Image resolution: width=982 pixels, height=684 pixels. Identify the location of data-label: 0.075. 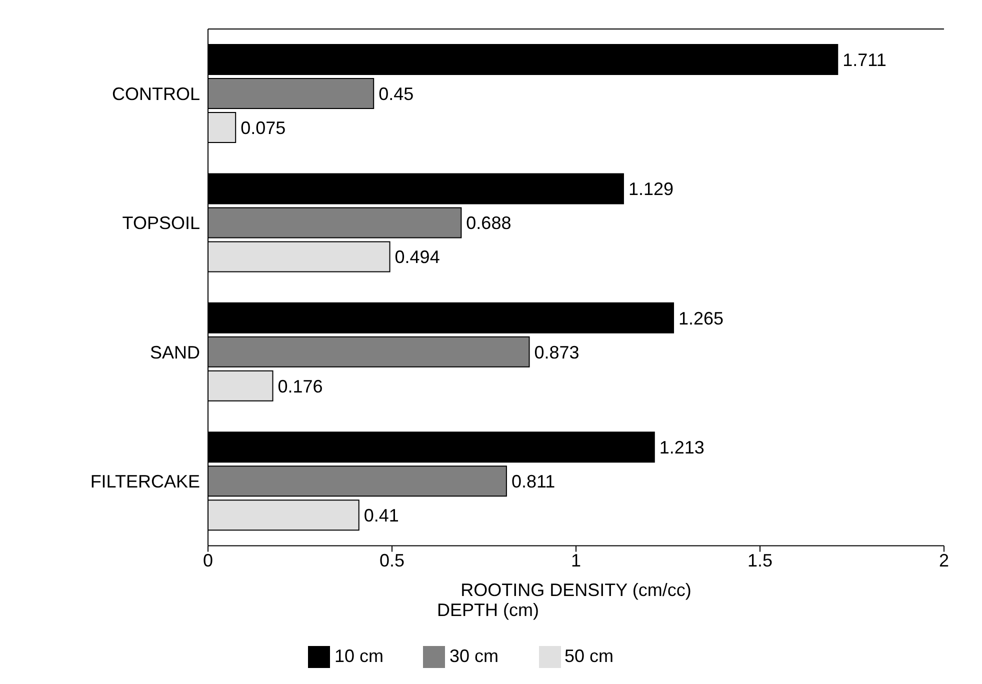
(263, 128).